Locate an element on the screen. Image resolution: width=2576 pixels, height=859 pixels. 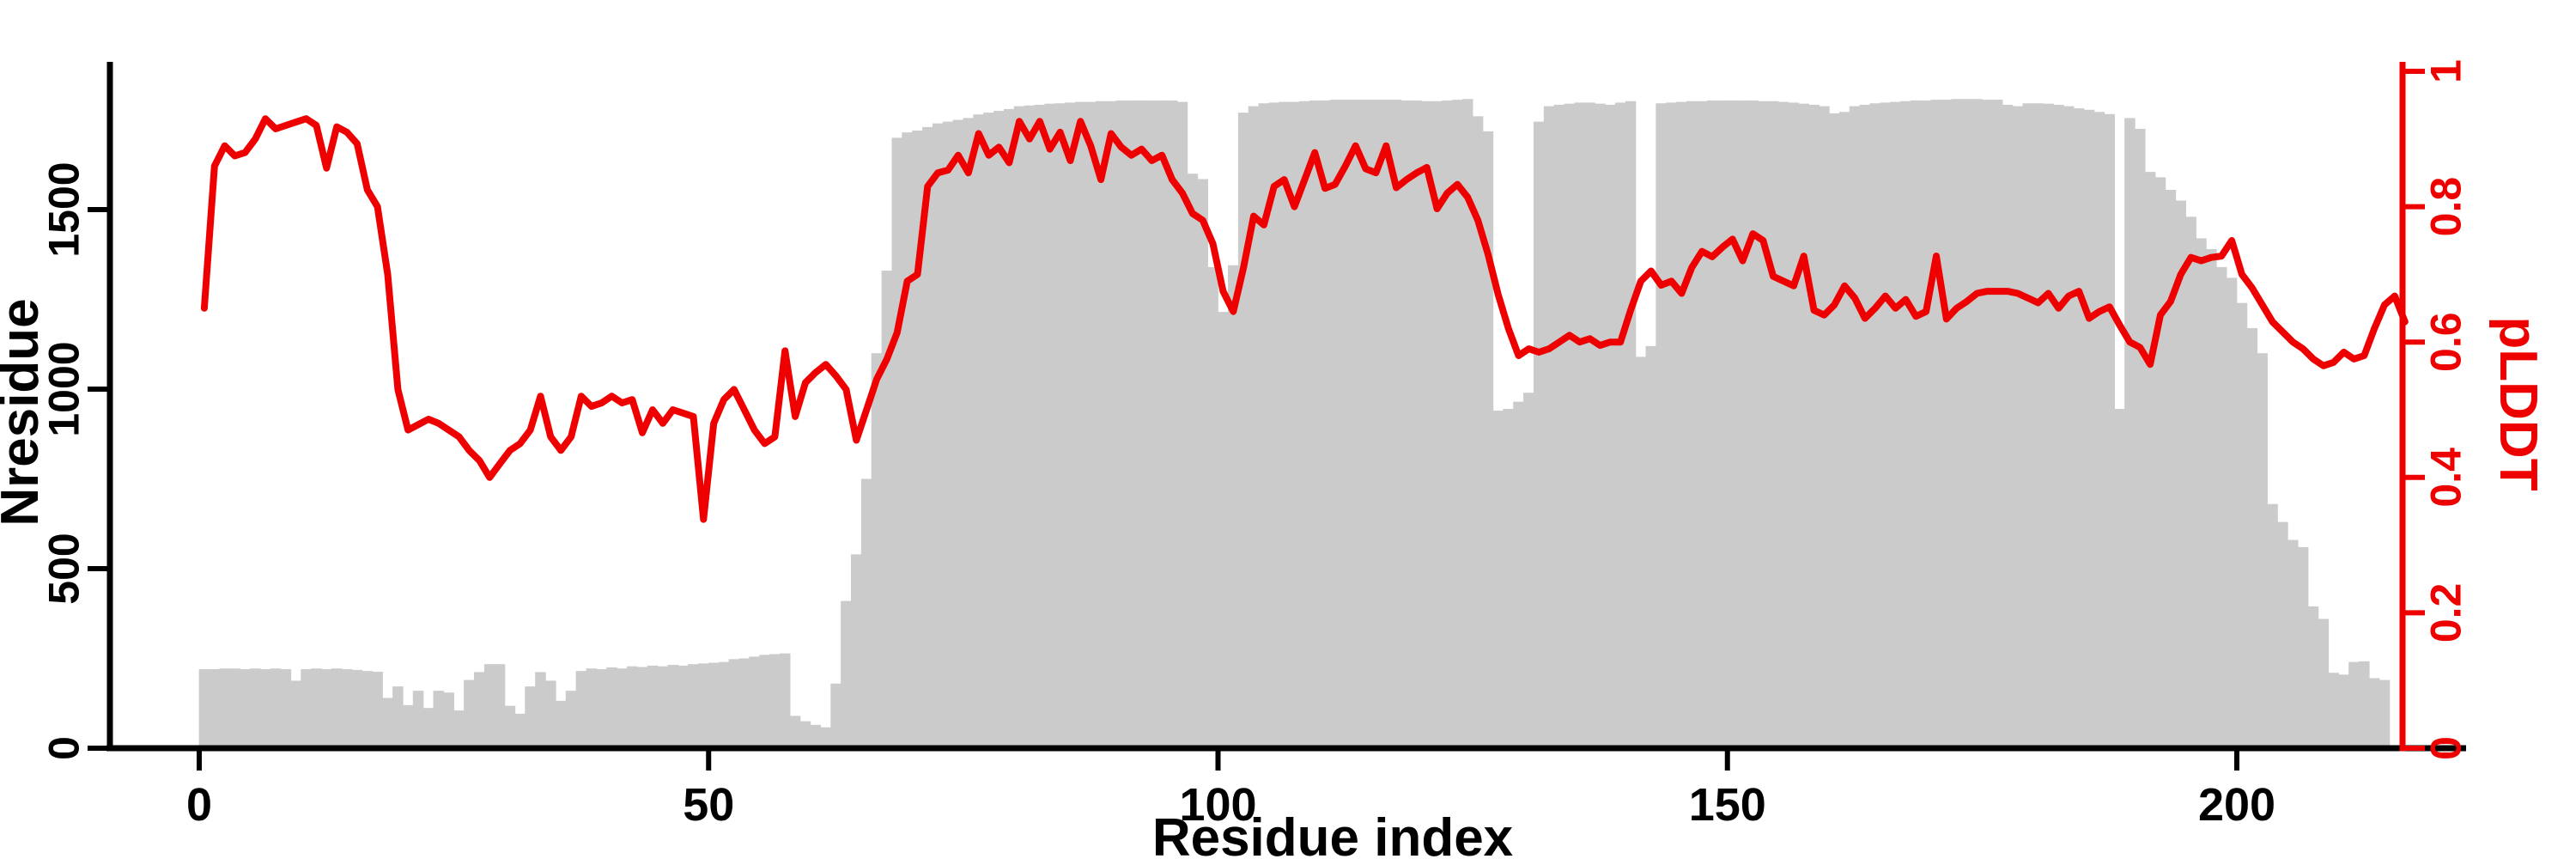
y-axis-left-tick-label: 1000 is located at coordinates (64, 389).